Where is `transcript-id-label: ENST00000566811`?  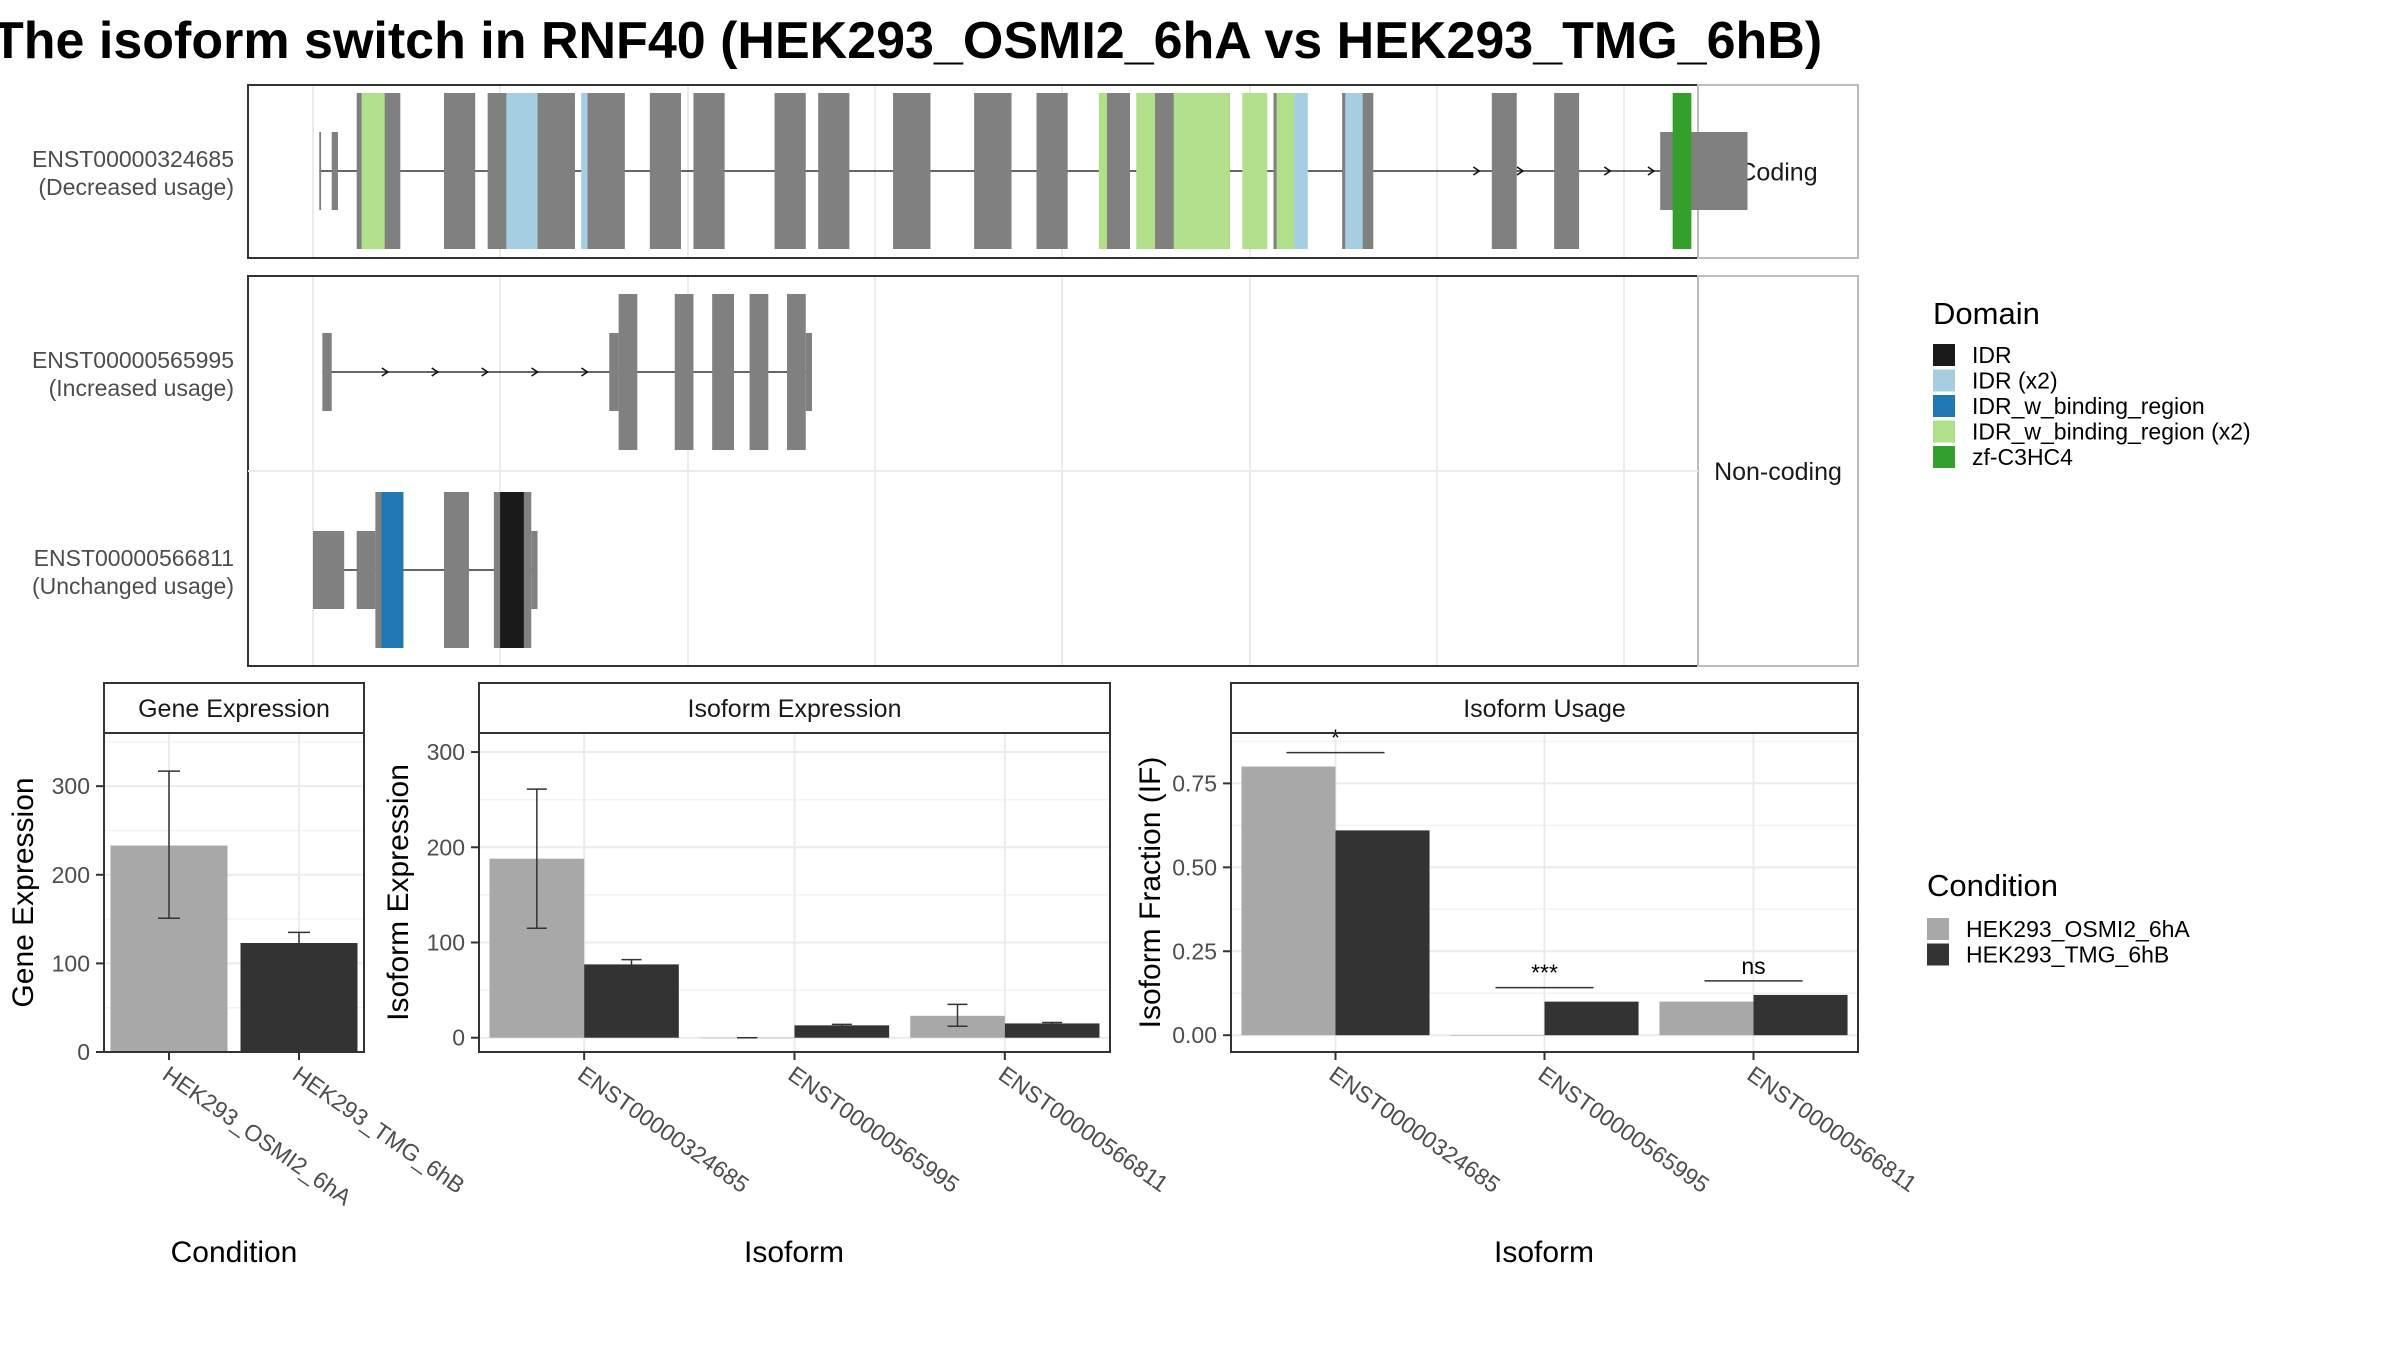 transcript-id-label: ENST00000566811 is located at coordinates (134, 558).